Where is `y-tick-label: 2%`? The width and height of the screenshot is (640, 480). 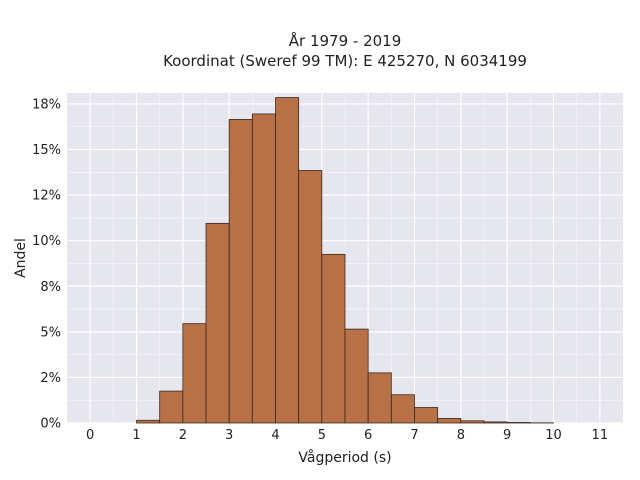 y-tick-label: 2% is located at coordinates (50, 378).